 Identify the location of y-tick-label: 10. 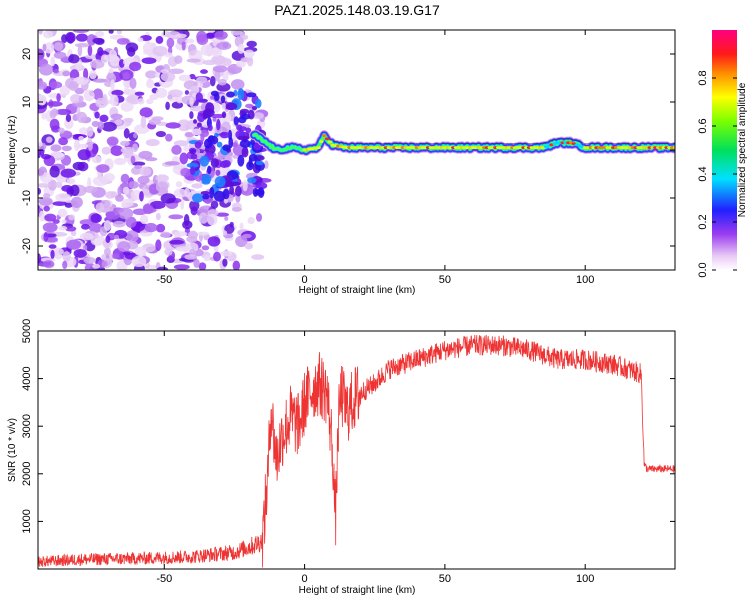
(27, 102).